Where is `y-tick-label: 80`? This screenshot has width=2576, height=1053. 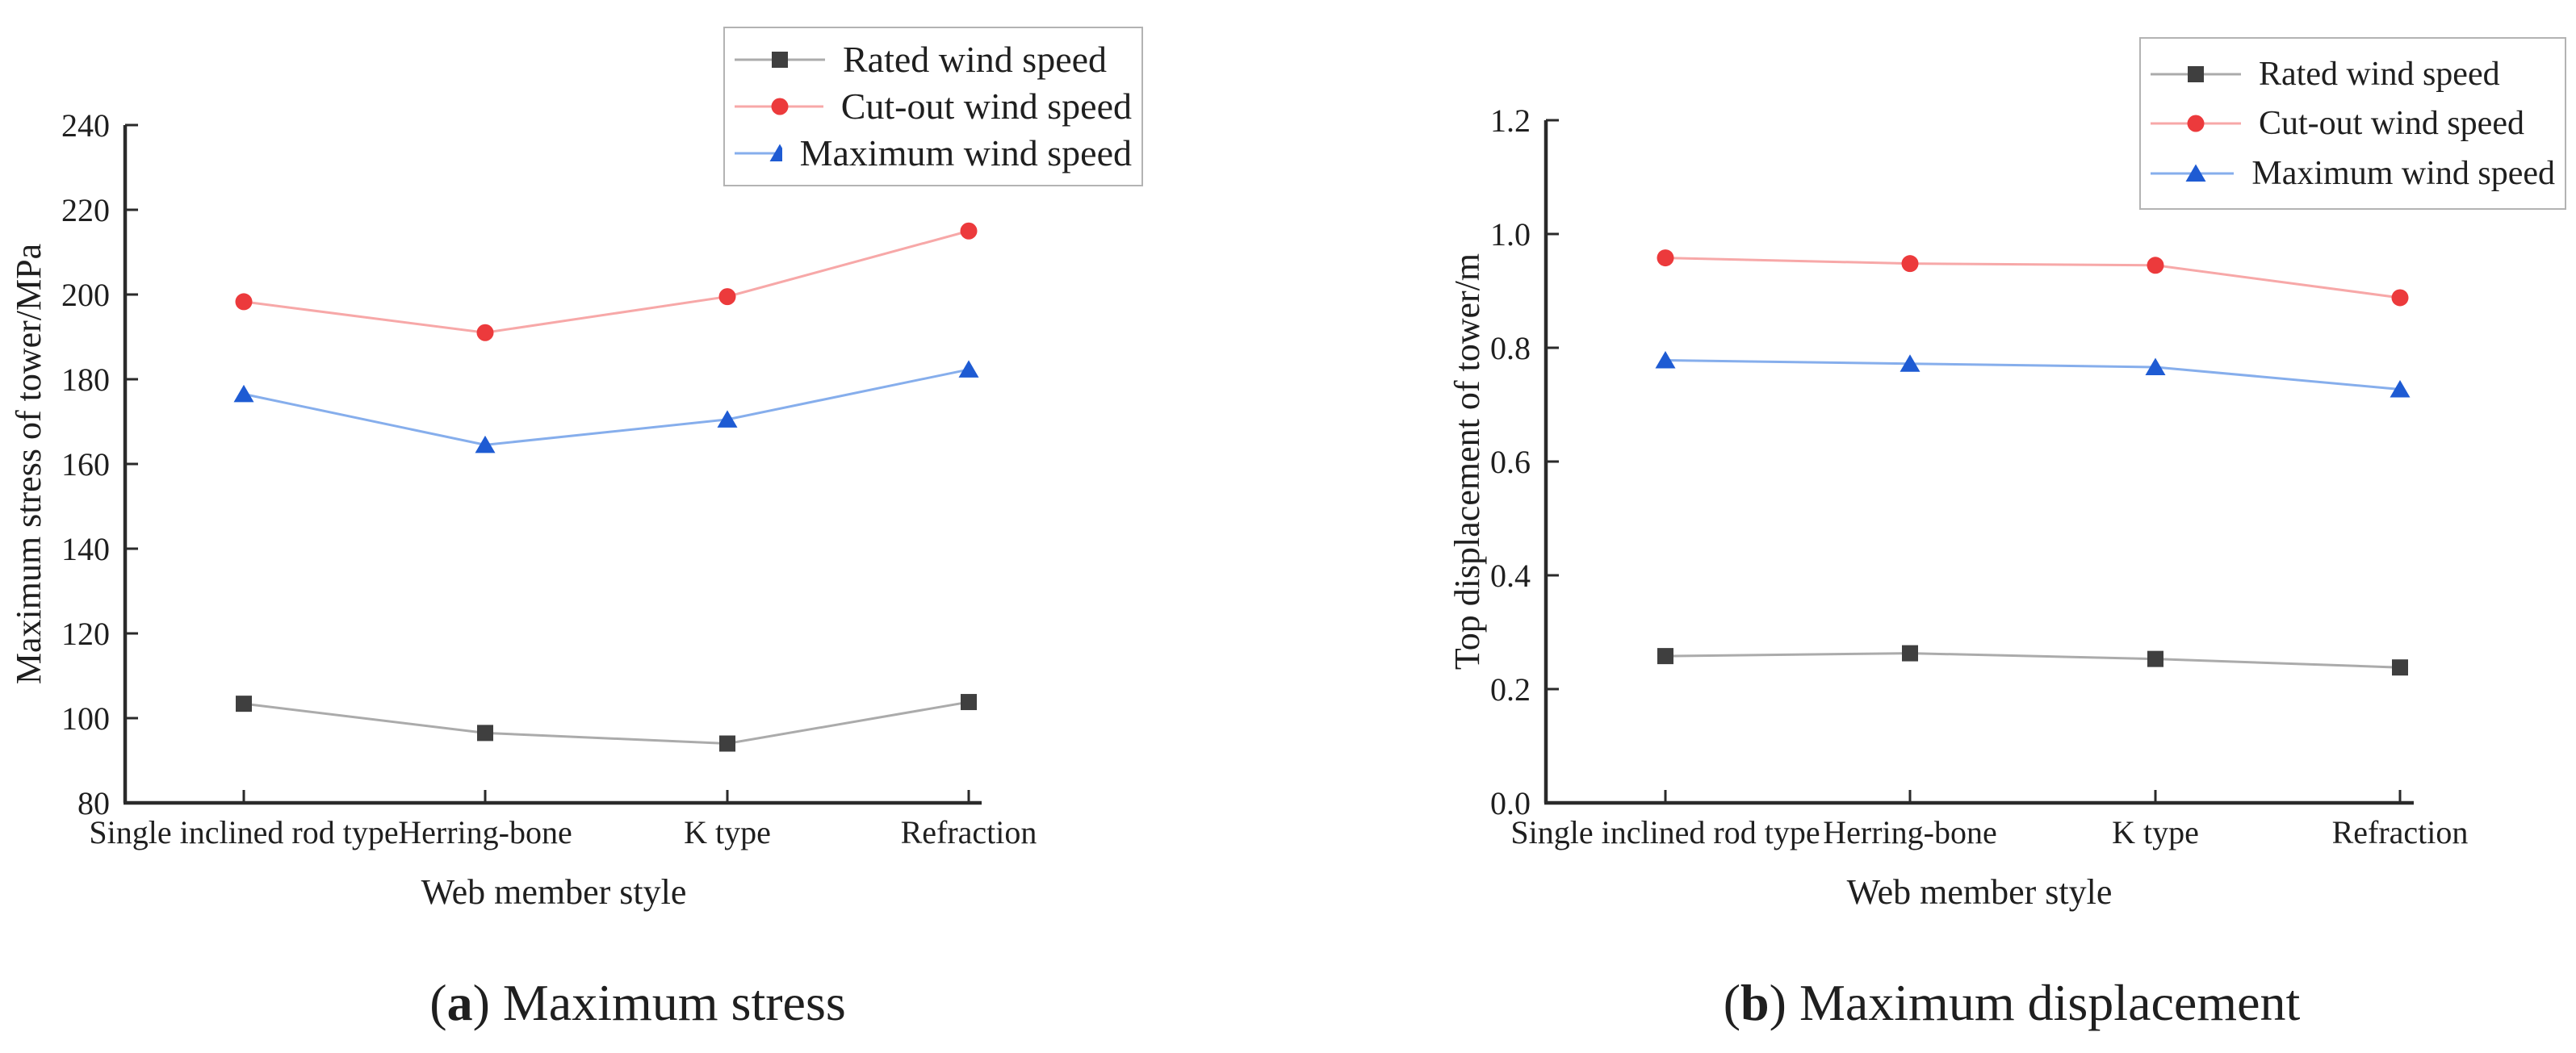
y-tick-label: 80 is located at coordinates (94, 803).